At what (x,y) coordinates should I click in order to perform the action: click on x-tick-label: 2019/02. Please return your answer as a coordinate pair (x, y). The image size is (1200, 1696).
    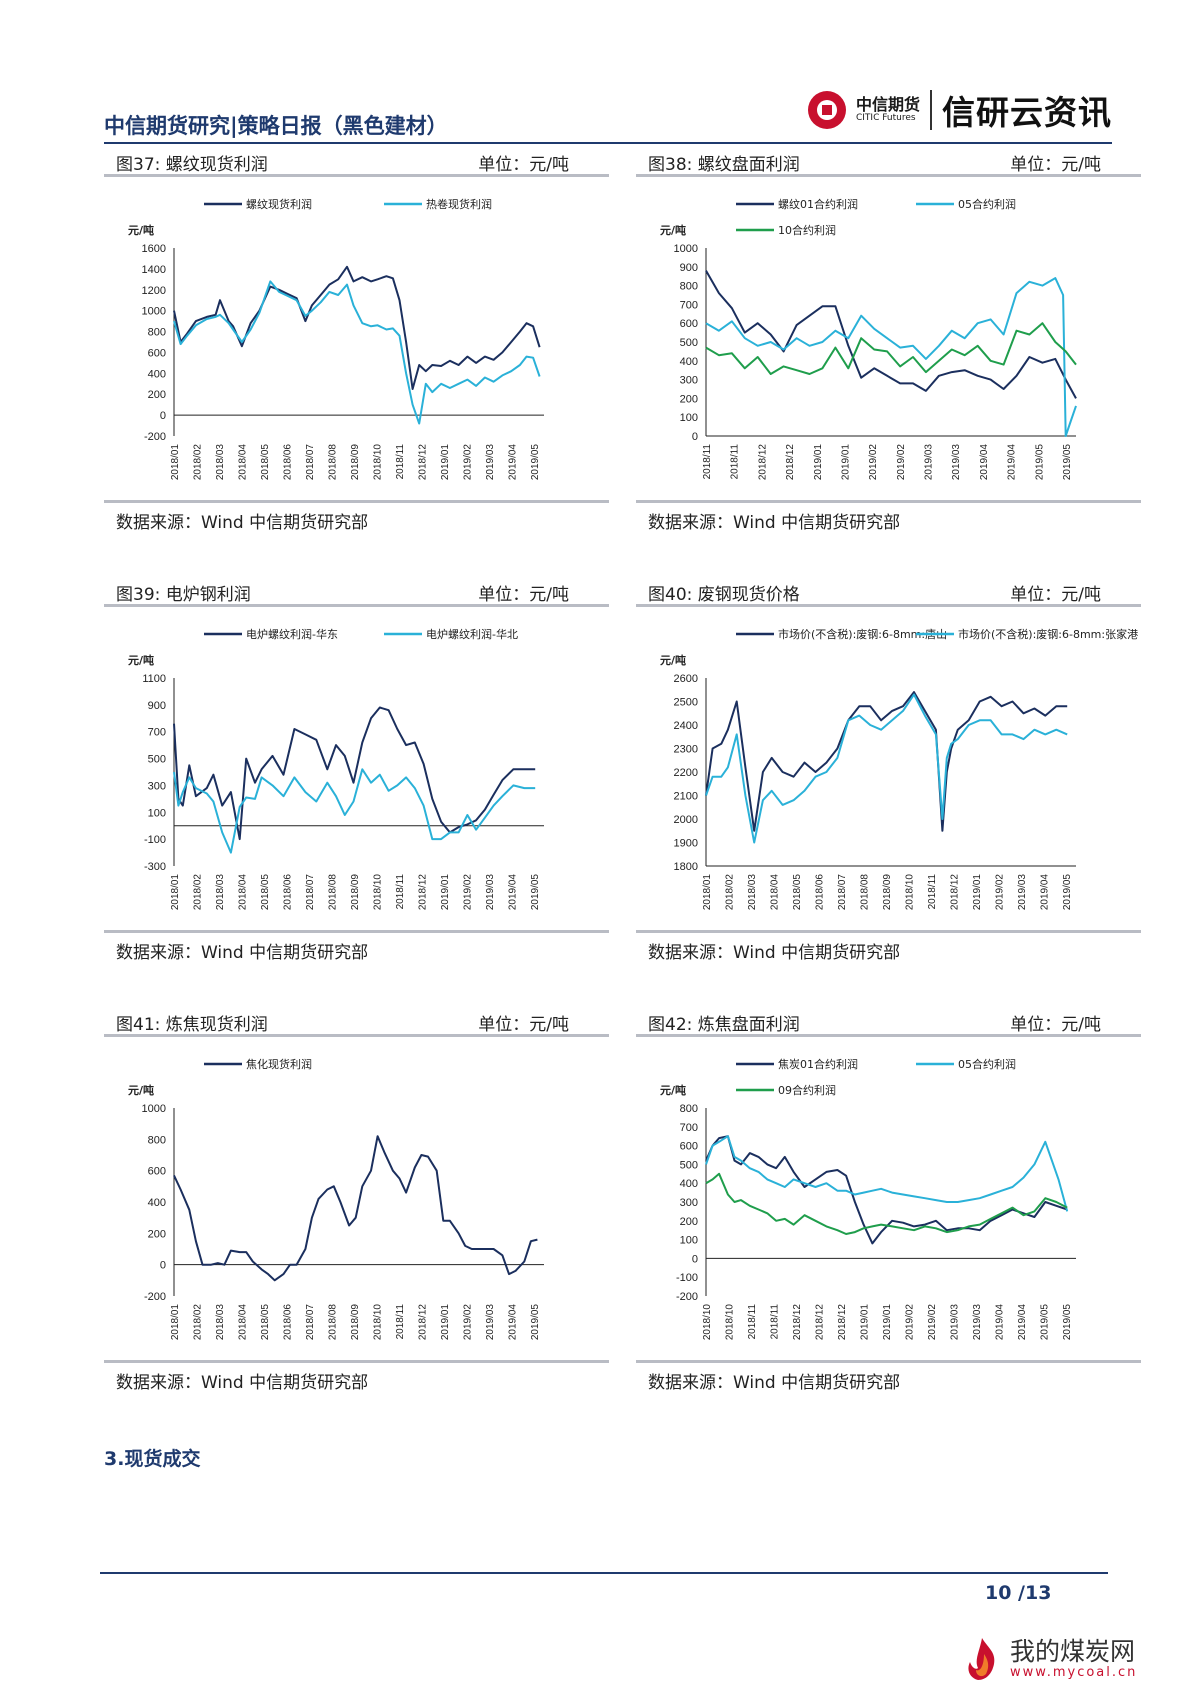
    Looking at the image, I should click on (932, 1322).